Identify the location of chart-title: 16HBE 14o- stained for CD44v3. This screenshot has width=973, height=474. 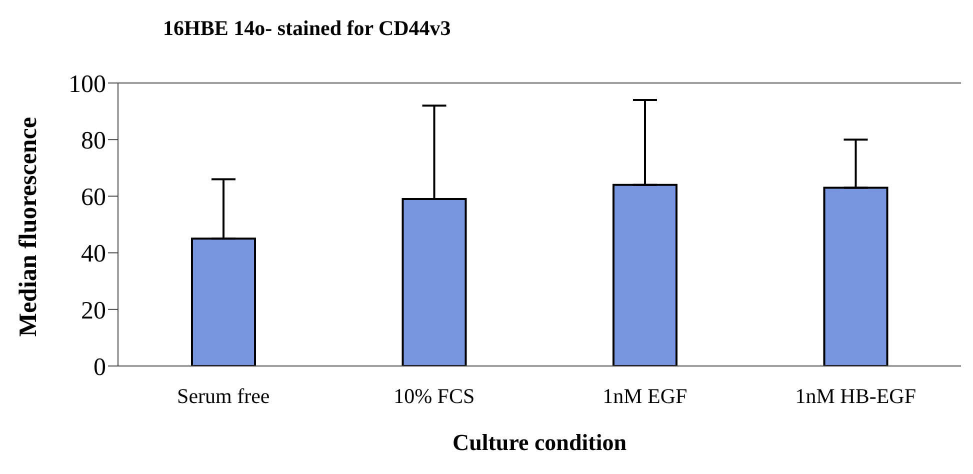
(307, 28).